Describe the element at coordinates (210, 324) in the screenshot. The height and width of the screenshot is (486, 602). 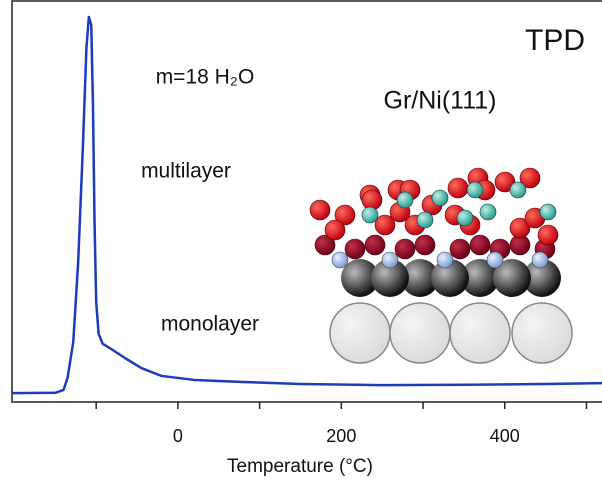
I see `annotation: monolayer` at that location.